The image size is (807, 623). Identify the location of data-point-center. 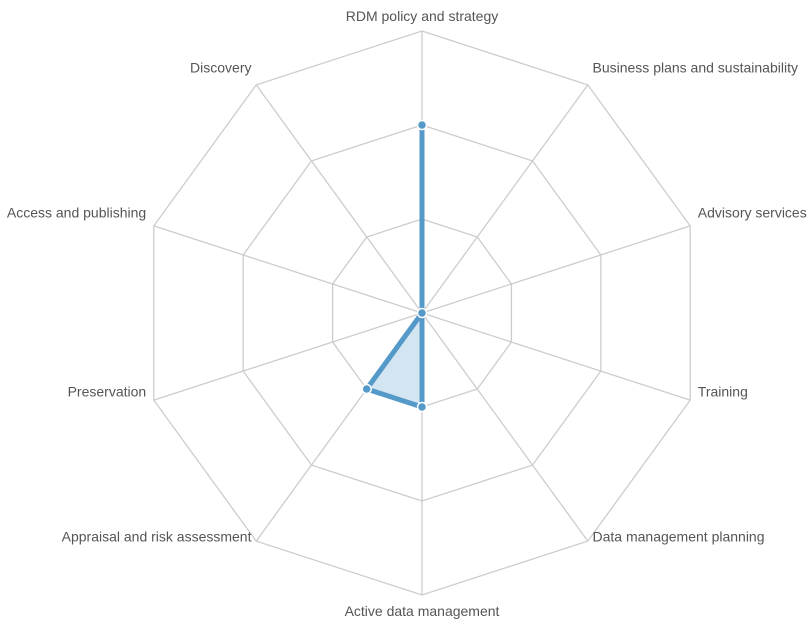
(422, 313).